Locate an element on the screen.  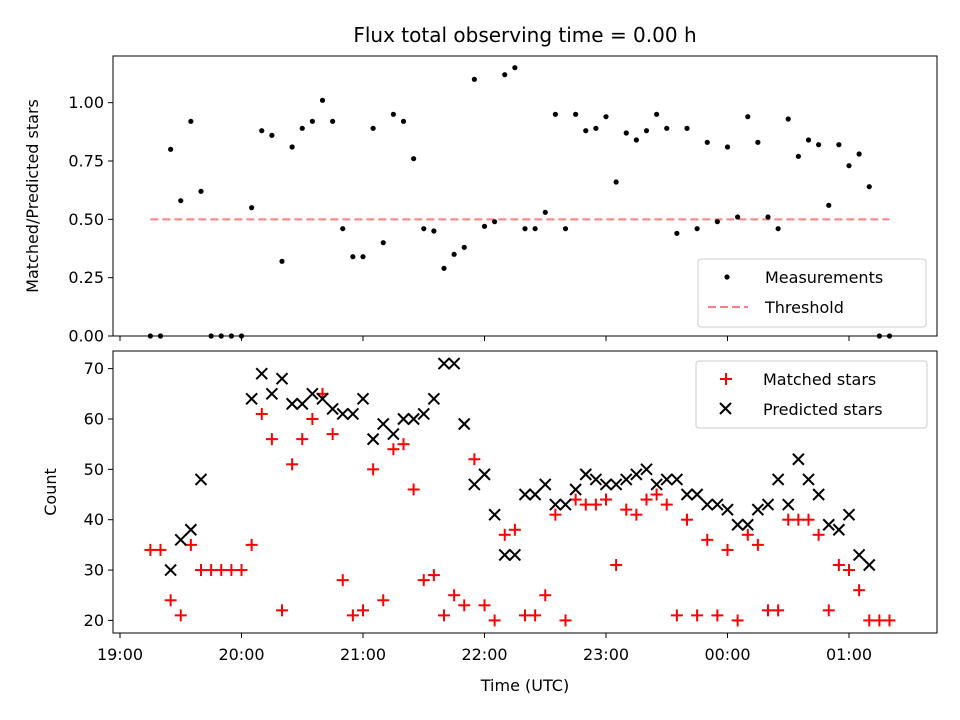
count-y-ticks: 20 30 40 50 60 70 is located at coordinates (98, 494).